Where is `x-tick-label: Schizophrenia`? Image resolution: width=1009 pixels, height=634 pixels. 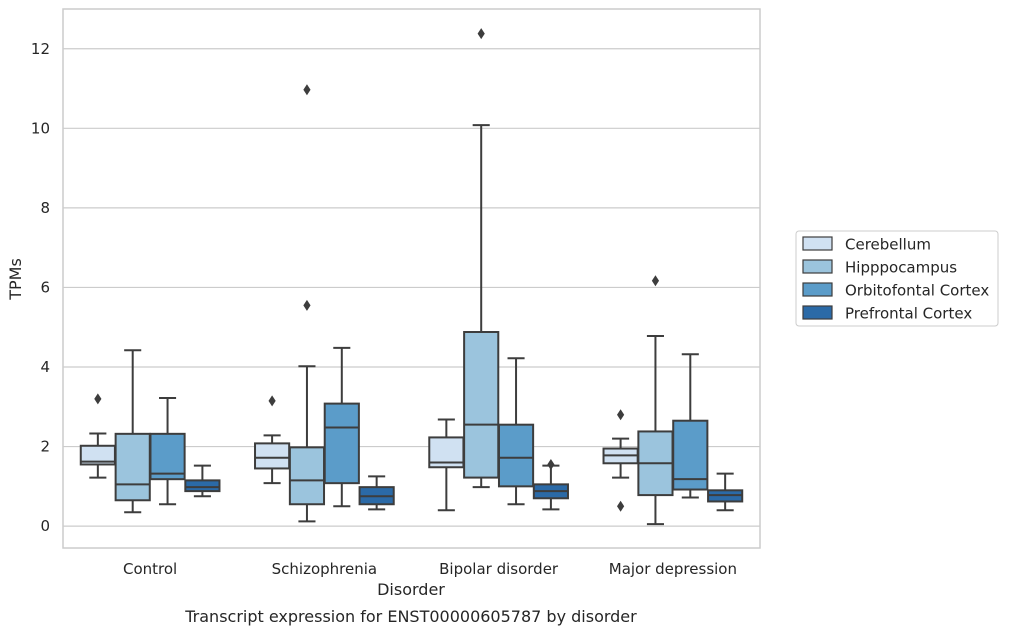 x-tick-label: Schizophrenia is located at coordinates (324, 569).